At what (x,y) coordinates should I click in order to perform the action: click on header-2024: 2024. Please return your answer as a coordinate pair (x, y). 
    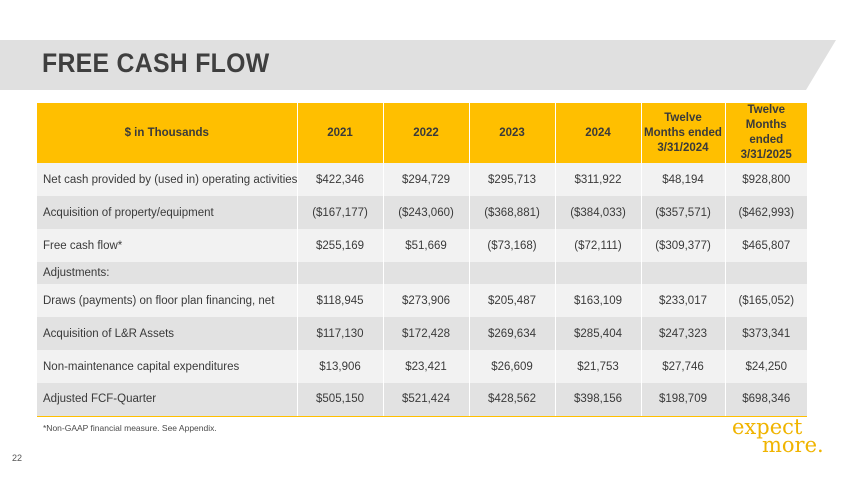
    Looking at the image, I should click on (597, 133).